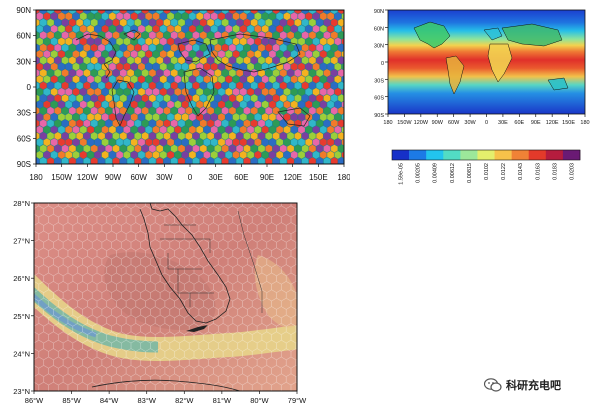 The height and width of the screenshot is (411, 599). What do you see at coordinates (164, 177) in the screenshot?
I see `lon-tick-label: 30W` at bounding box center [164, 177].